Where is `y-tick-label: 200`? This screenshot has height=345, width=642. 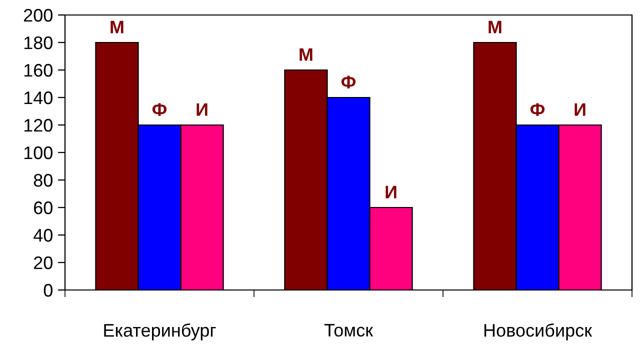 y-tick-label: 200 is located at coordinates (38, 15).